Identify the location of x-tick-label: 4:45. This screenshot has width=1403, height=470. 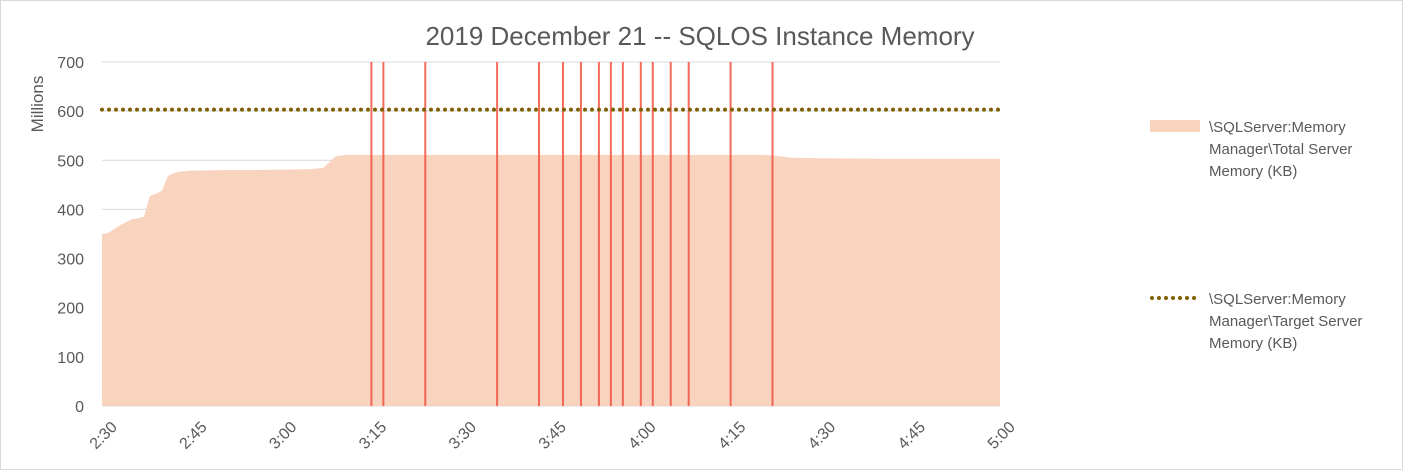
(912, 436).